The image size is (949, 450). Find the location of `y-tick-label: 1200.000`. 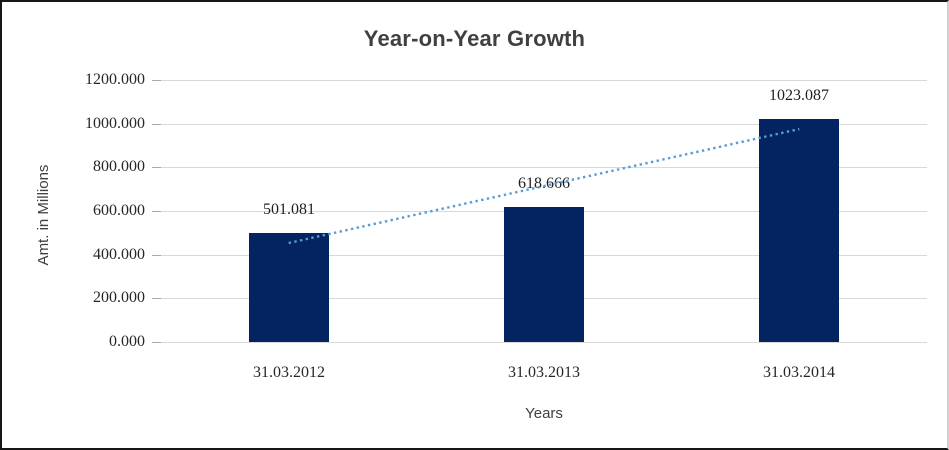

y-tick-label: 1200.000 is located at coordinates (115, 79).